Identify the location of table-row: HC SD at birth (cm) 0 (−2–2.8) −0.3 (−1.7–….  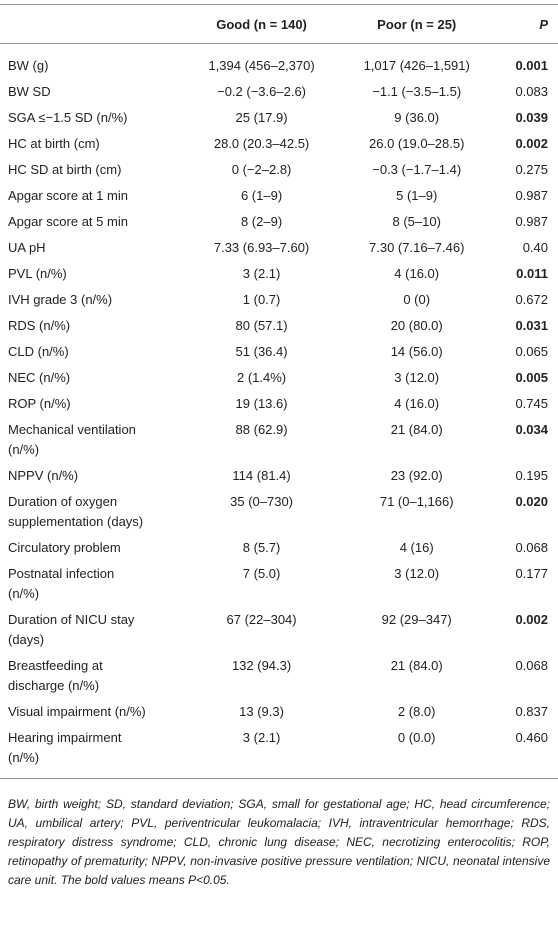
(279, 170).